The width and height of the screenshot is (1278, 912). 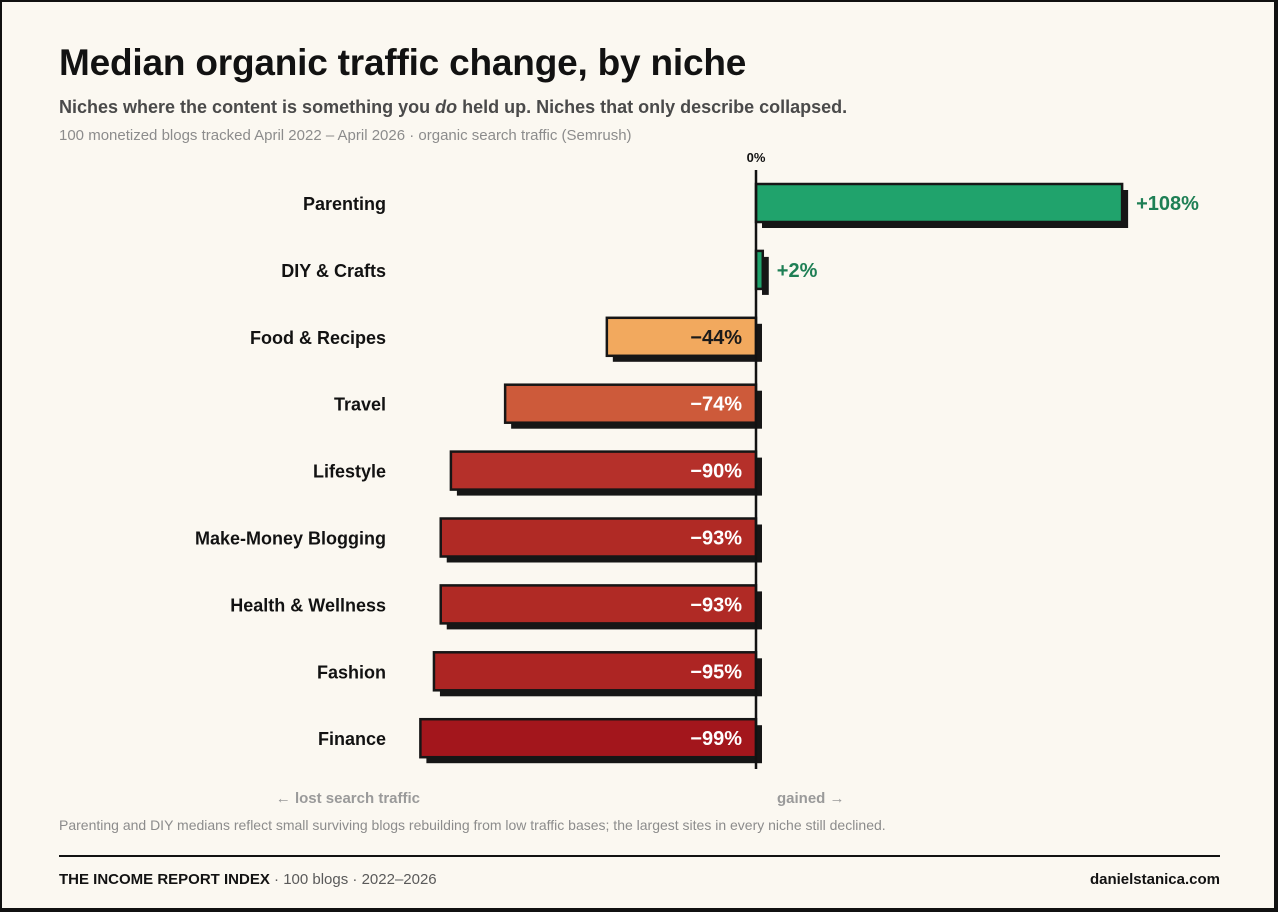 I want to click on category-label-diy-crafts: DIY & Crafts, so click(x=333, y=271).